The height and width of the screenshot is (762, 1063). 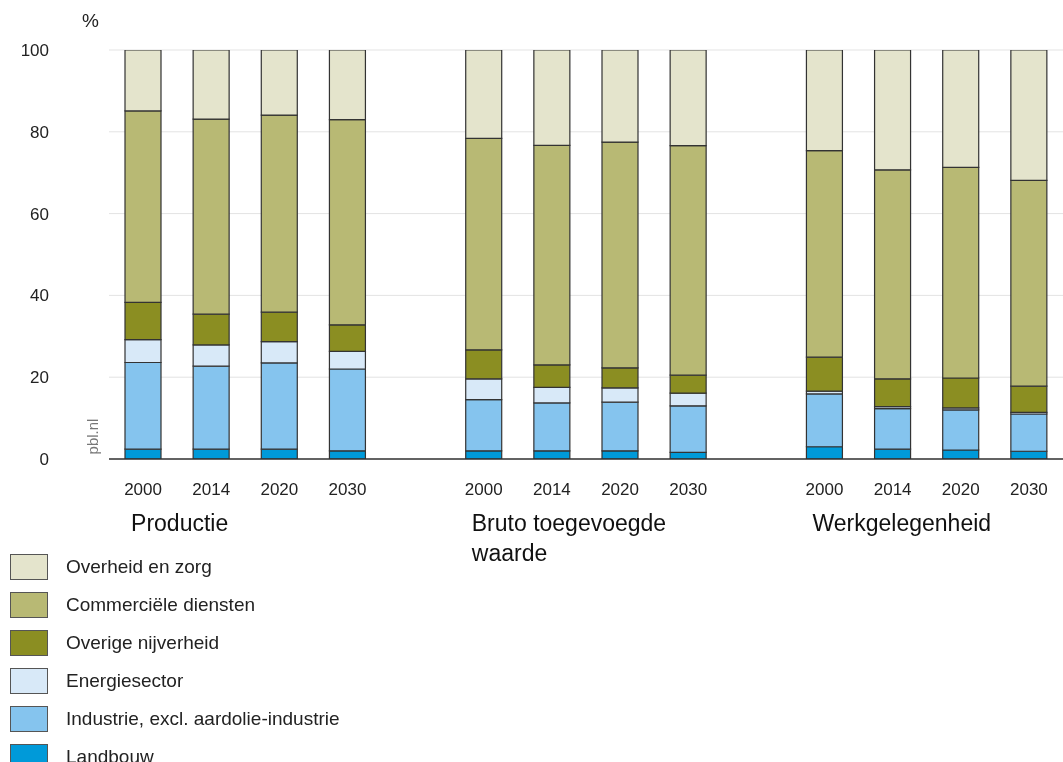 I want to click on legend-label: Industrie, excl. aardolie-industrie, so click(x=203, y=719).